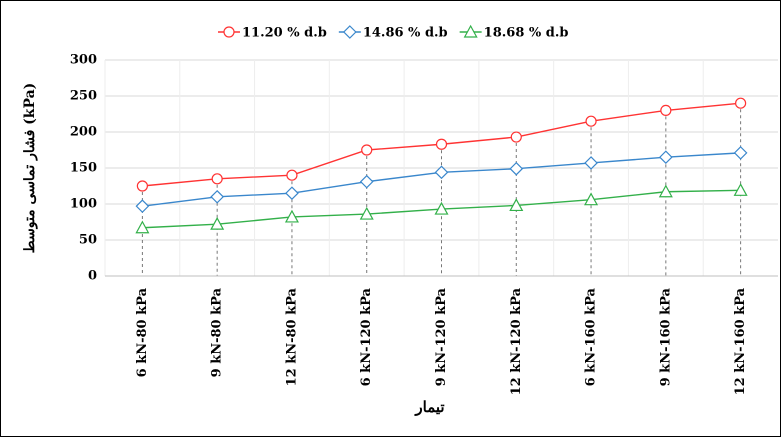 Image resolution: width=781 pixels, height=441 pixels. What do you see at coordinates (591, 336) in the screenshot?
I see `x-tick-label: 6 kN-160 kPa` at bounding box center [591, 336].